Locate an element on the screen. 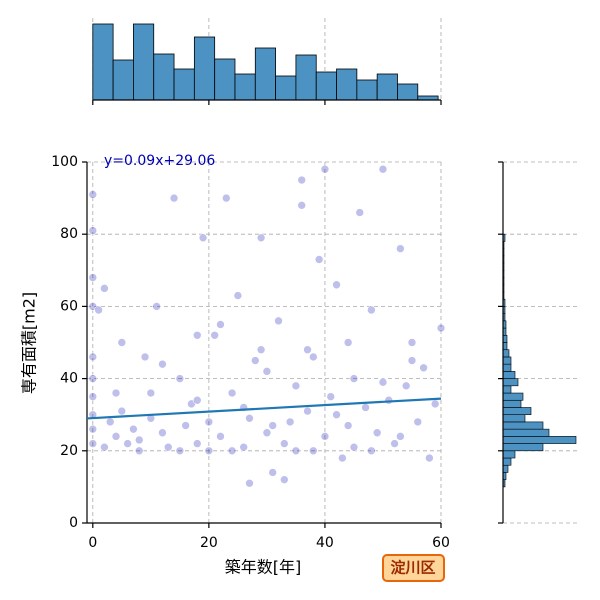 The height and width of the screenshot is (600, 600). fit-equation: y=0.09x+29.06 is located at coordinates (159, 161).